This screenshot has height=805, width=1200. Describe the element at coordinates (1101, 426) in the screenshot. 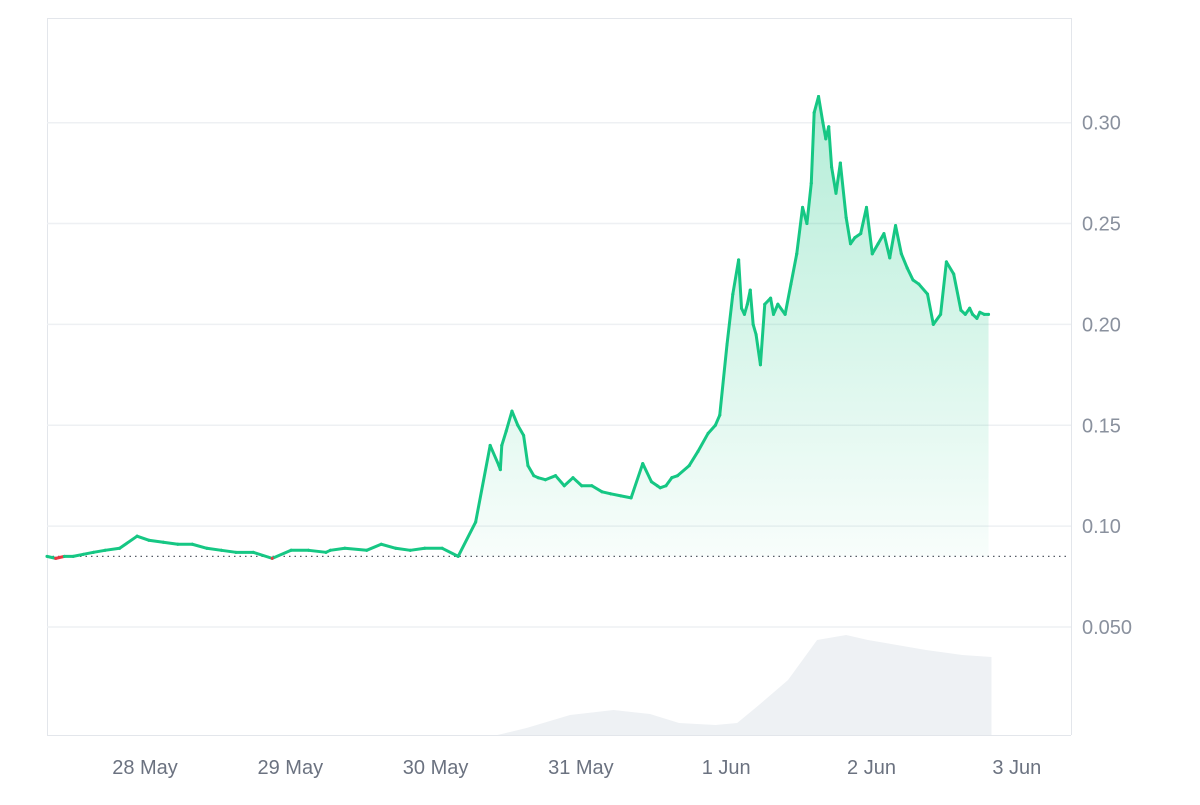

I see `y-tick-label: 0.15` at that location.